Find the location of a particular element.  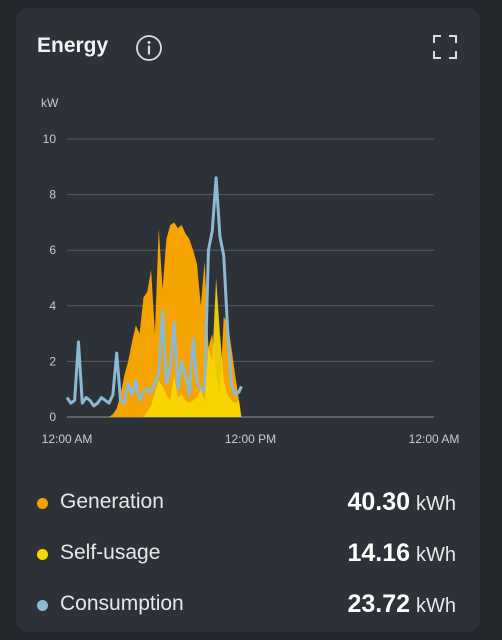

y-tick-label-0: 0 is located at coordinates (52, 417).